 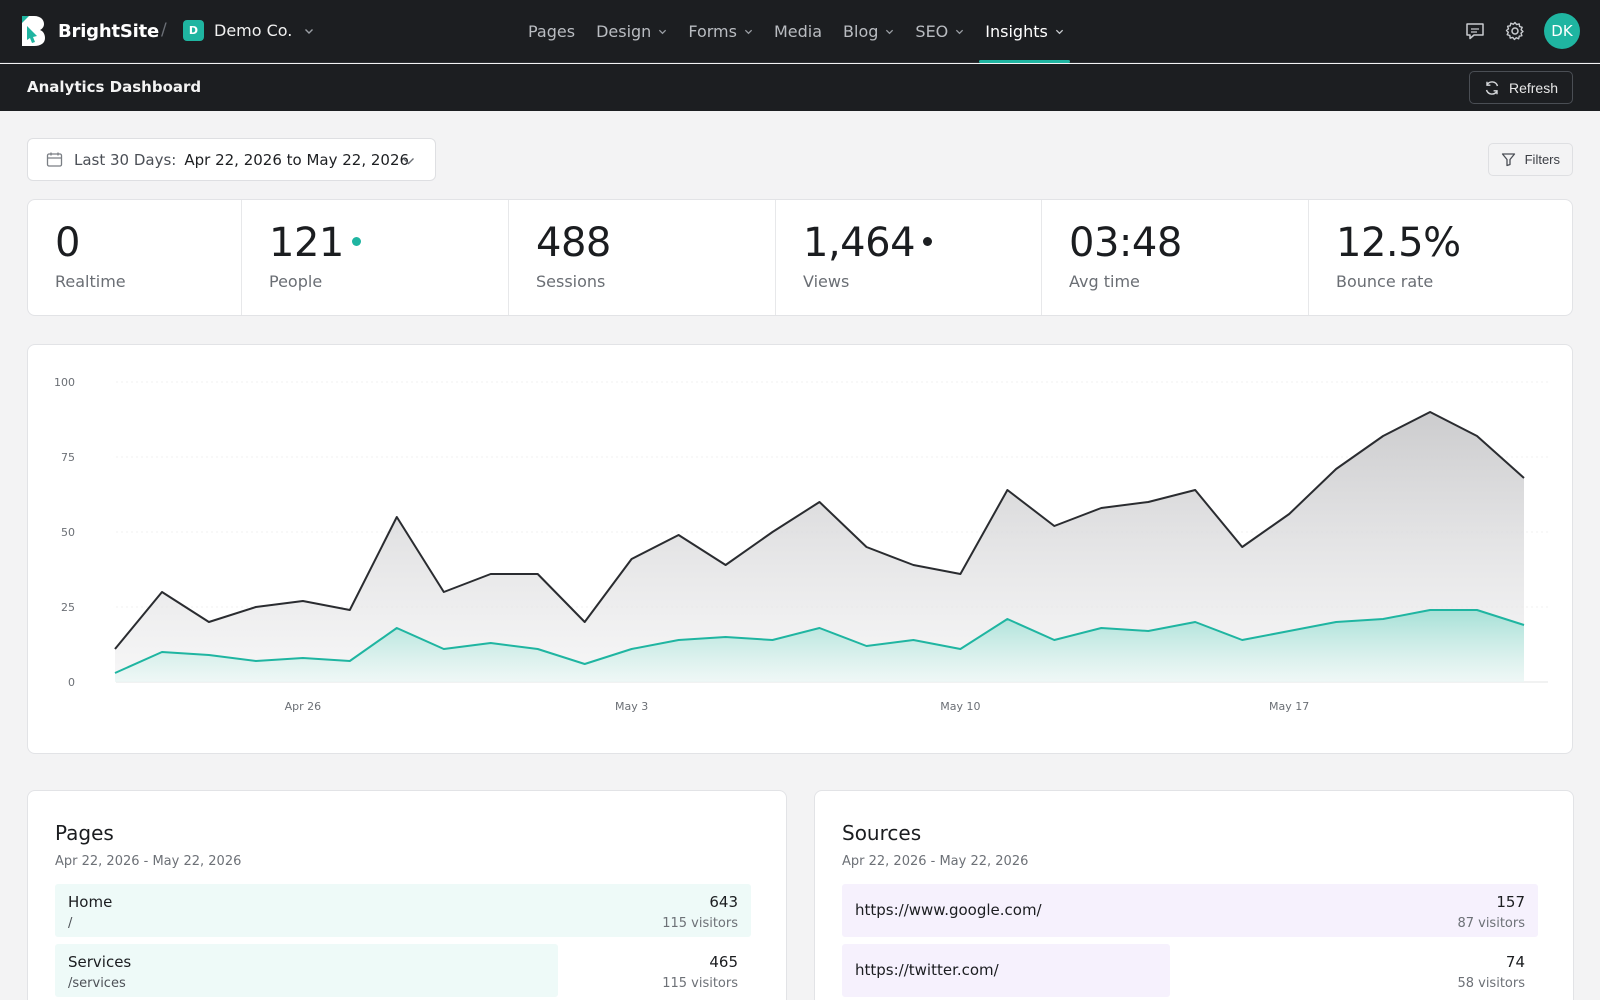 What do you see at coordinates (927, 970) in the screenshot?
I see `source-url: https://twitter.com/` at bounding box center [927, 970].